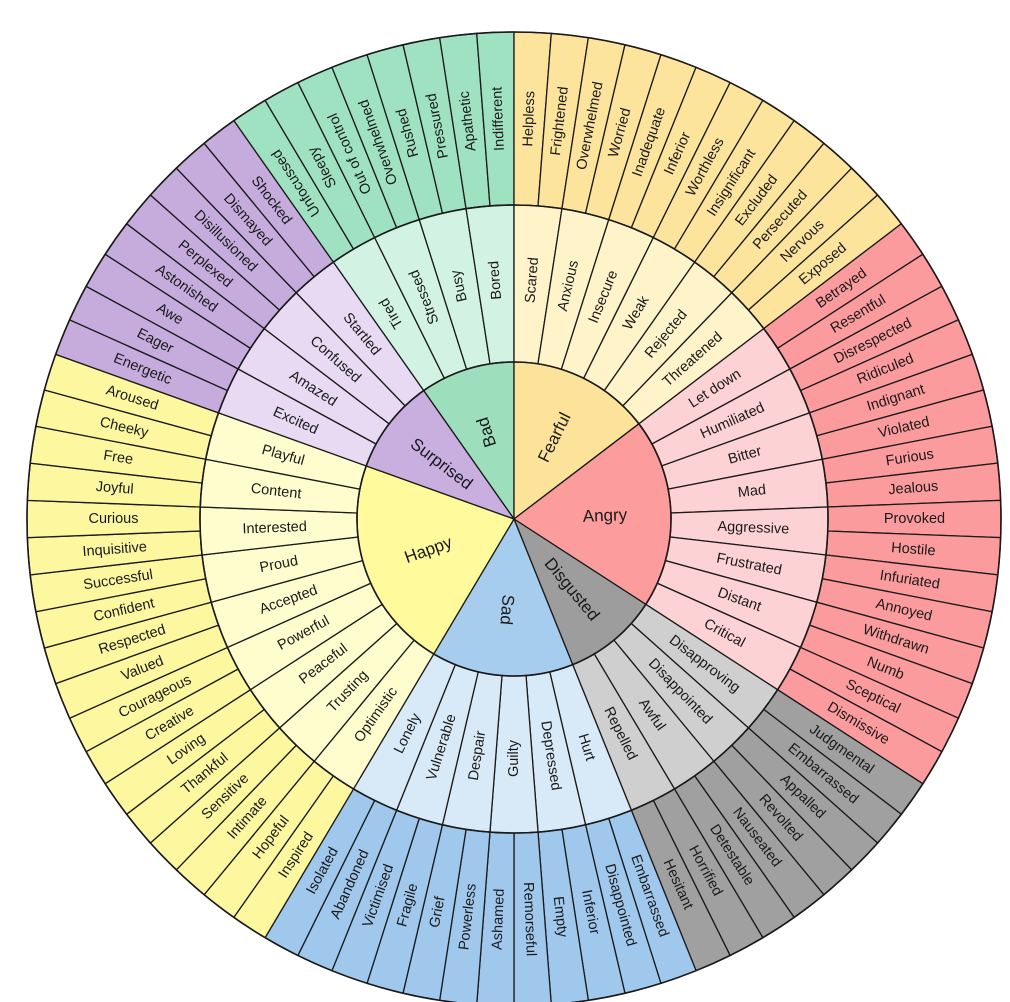  Describe the element at coordinates (276, 492) in the screenshot. I see `middle-label-content: Content` at that location.